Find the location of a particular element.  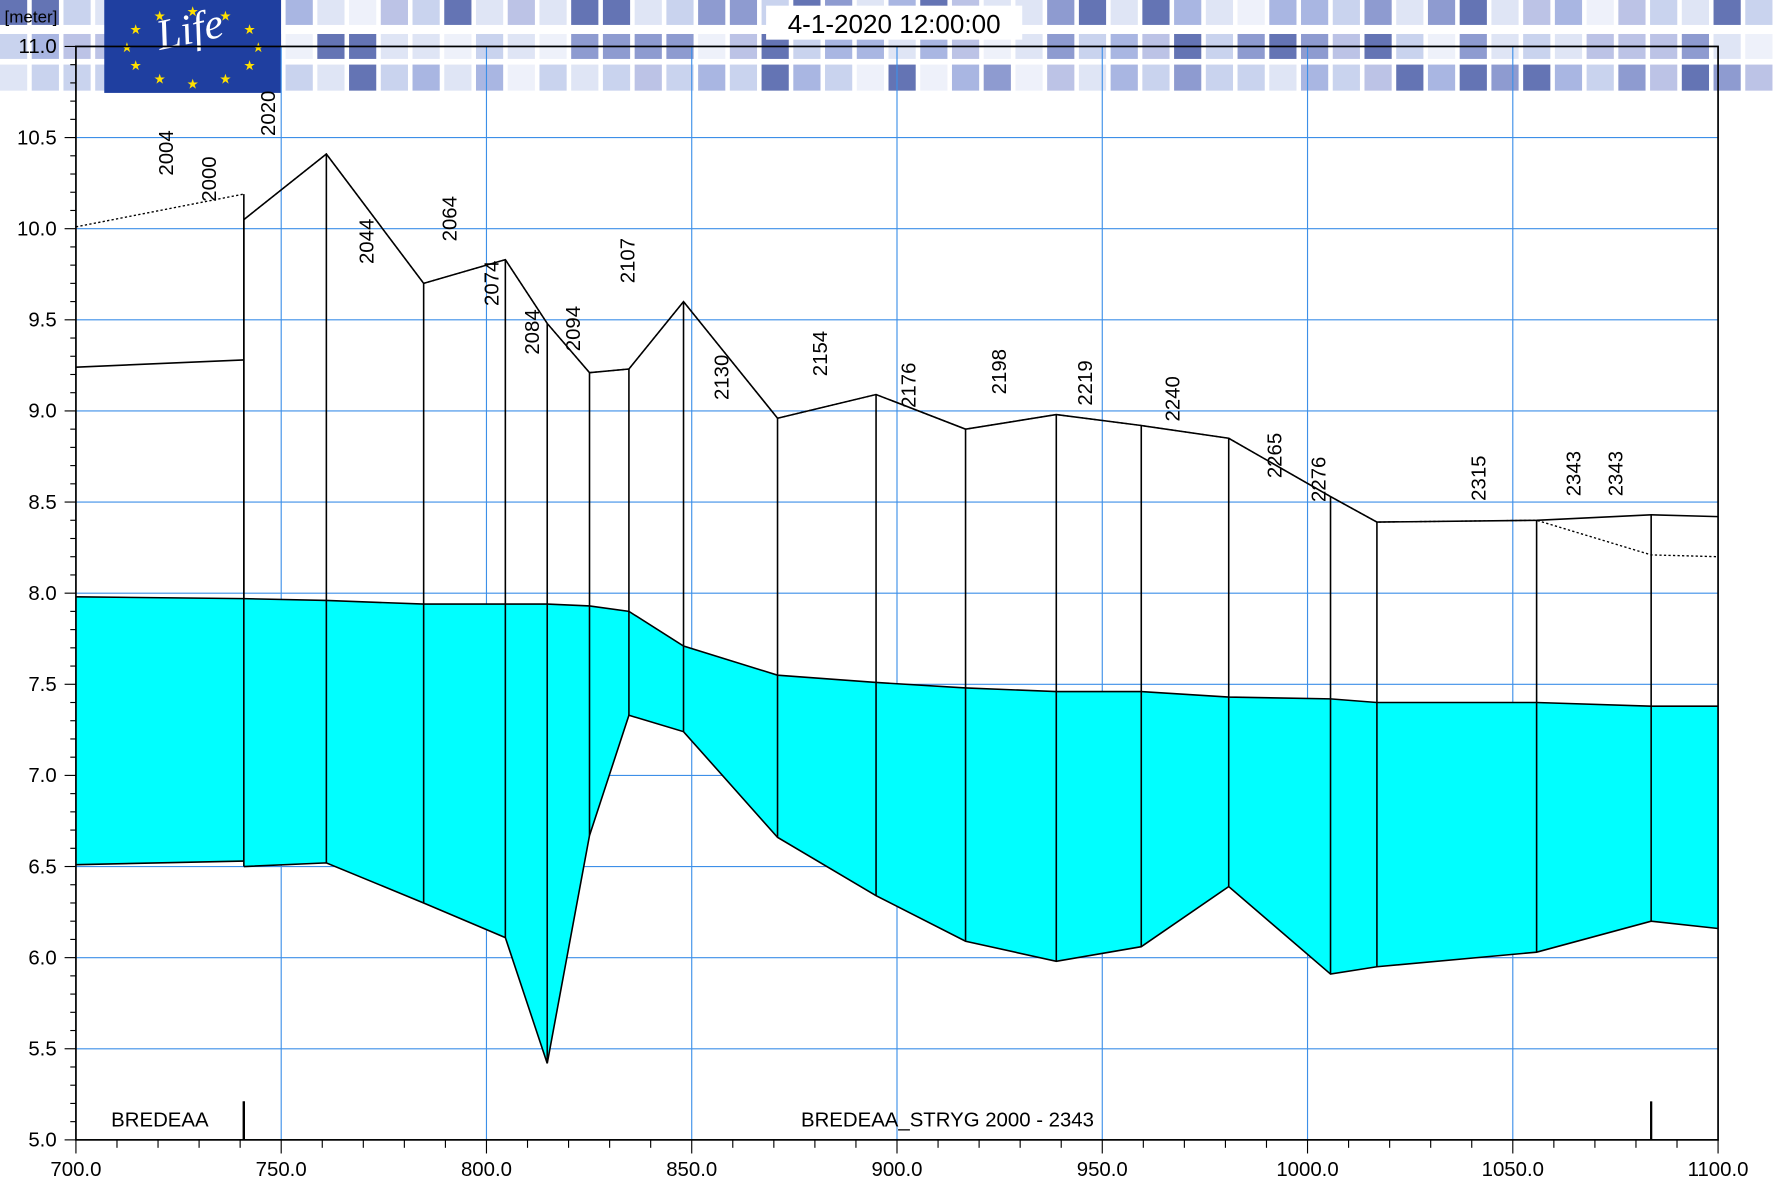

y-tick-label: 9.0 is located at coordinates (42, 412).